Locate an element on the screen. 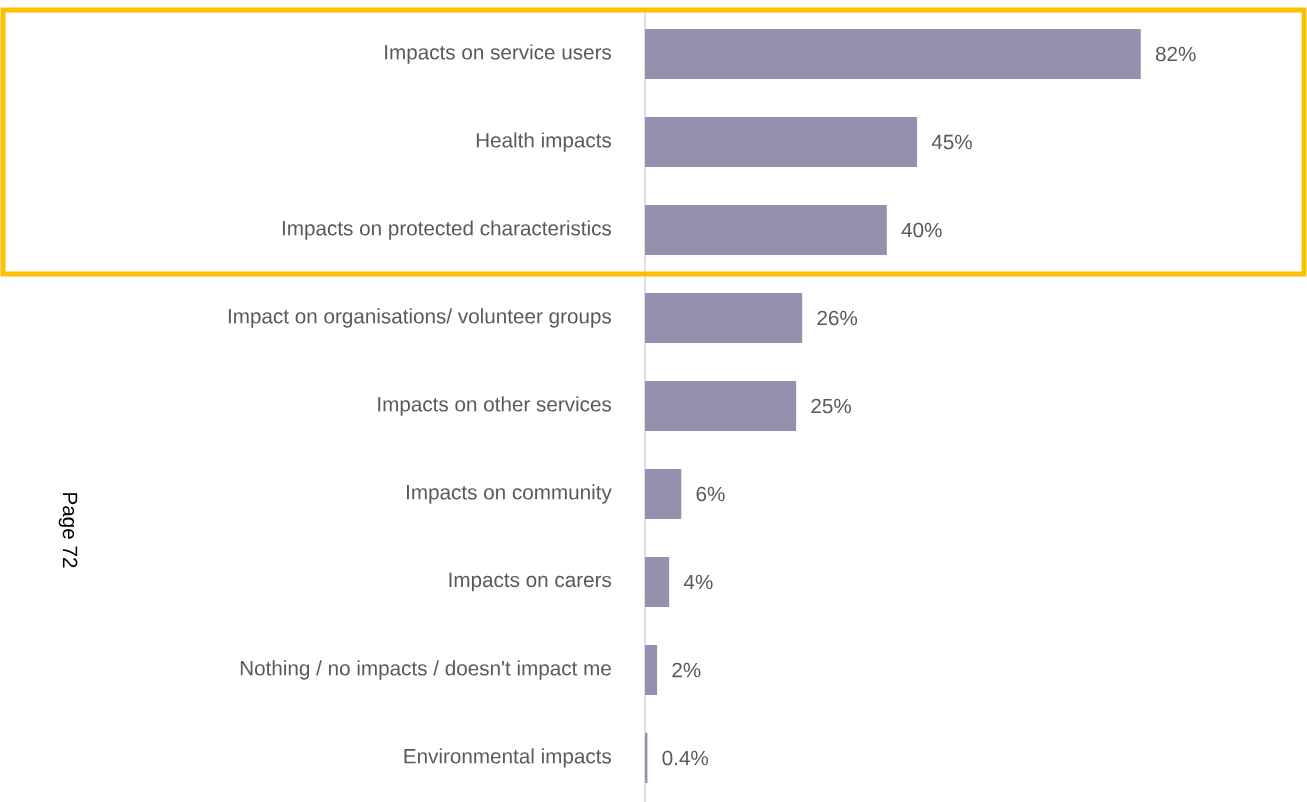  data-label: 25% is located at coordinates (831, 406).